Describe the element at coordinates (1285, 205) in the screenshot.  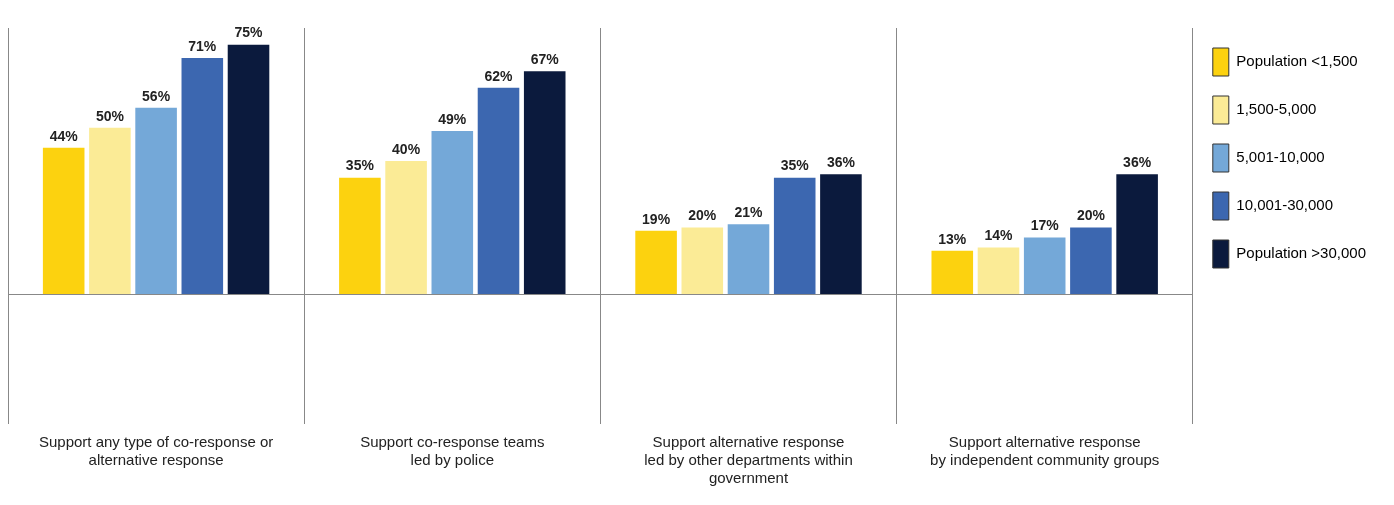
I see `legend-label: 10,001-30,000` at that location.